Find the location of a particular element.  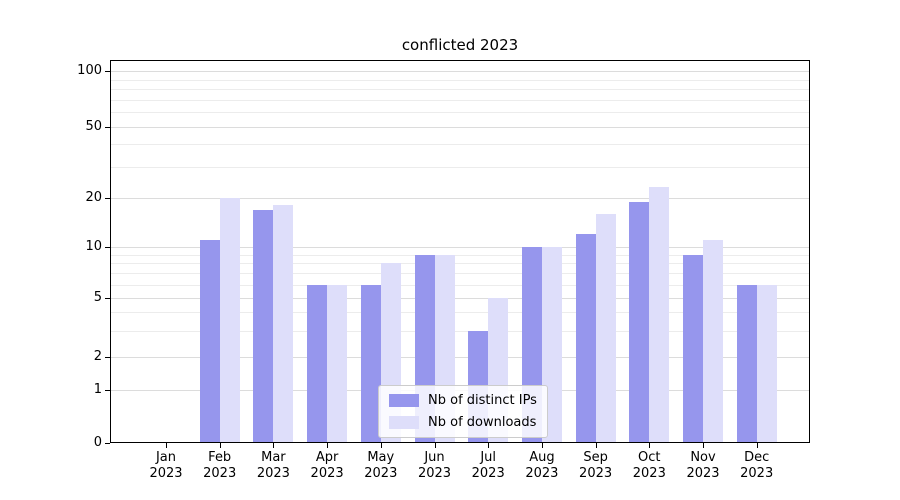

legend-row: Nb of downloads is located at coordinates (463, 422).